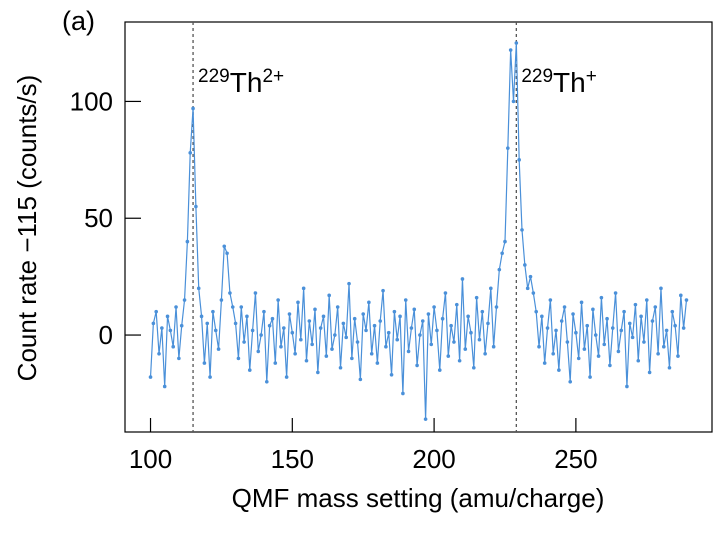 This screenshot has width=720, height=543. Describe the element at coordinates (91, 101) in the screenshot. I see `y-tick-label: 100` at that location.